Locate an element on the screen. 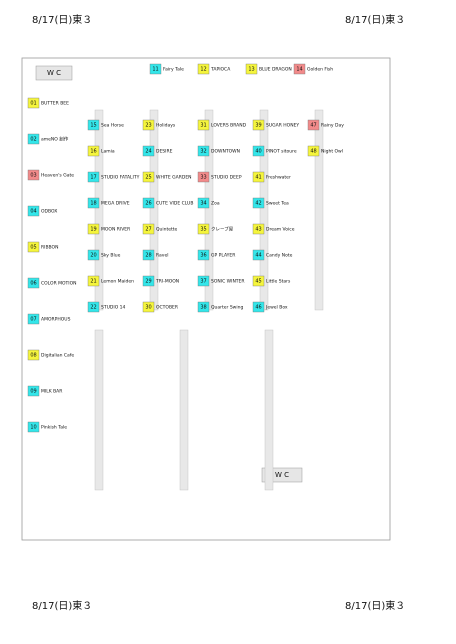 The height and width of the screenshot is (644, 456). booth-code: 09 is located at coordinates (33, 392).